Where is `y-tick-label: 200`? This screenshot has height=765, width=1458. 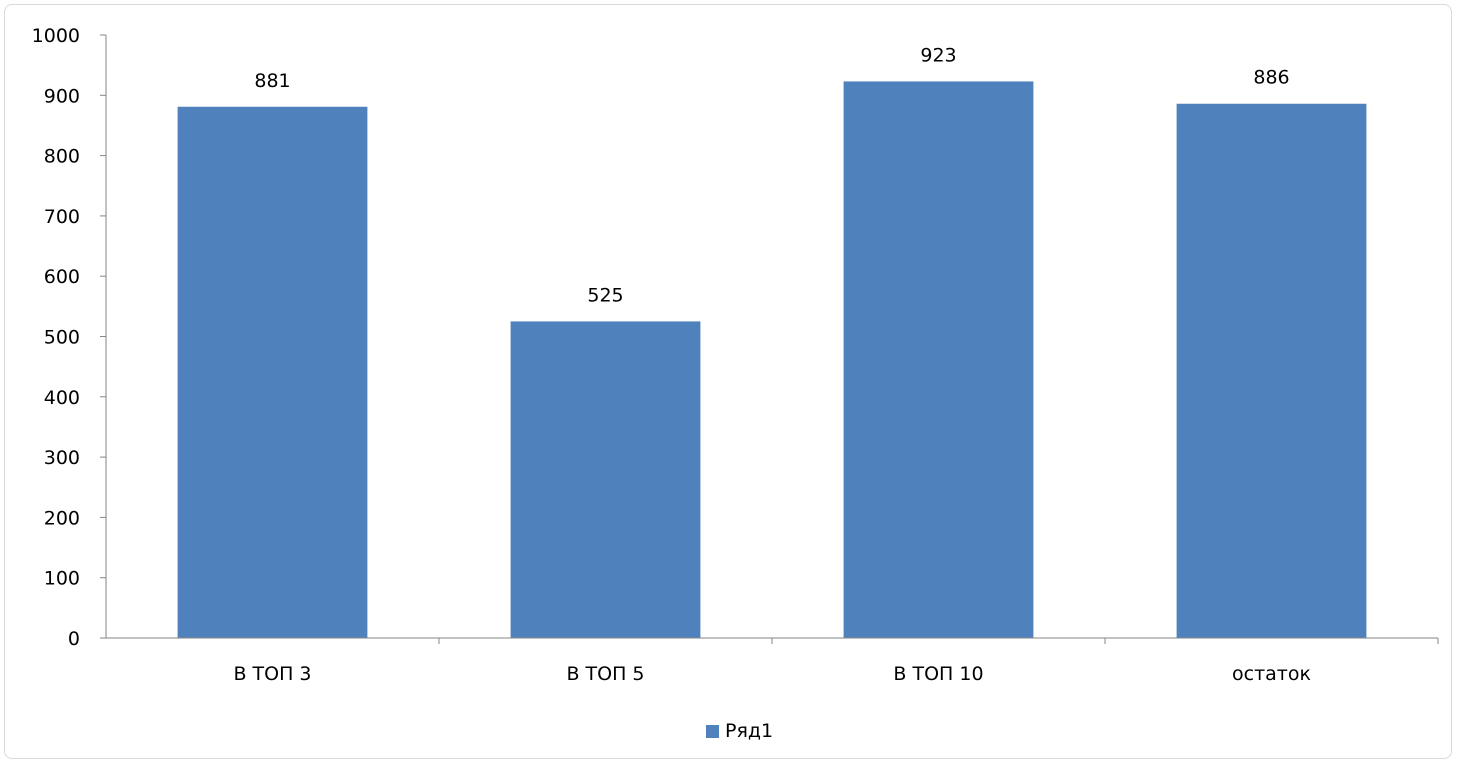
y-tick-label: 200 is located at coordinates (62, 518).